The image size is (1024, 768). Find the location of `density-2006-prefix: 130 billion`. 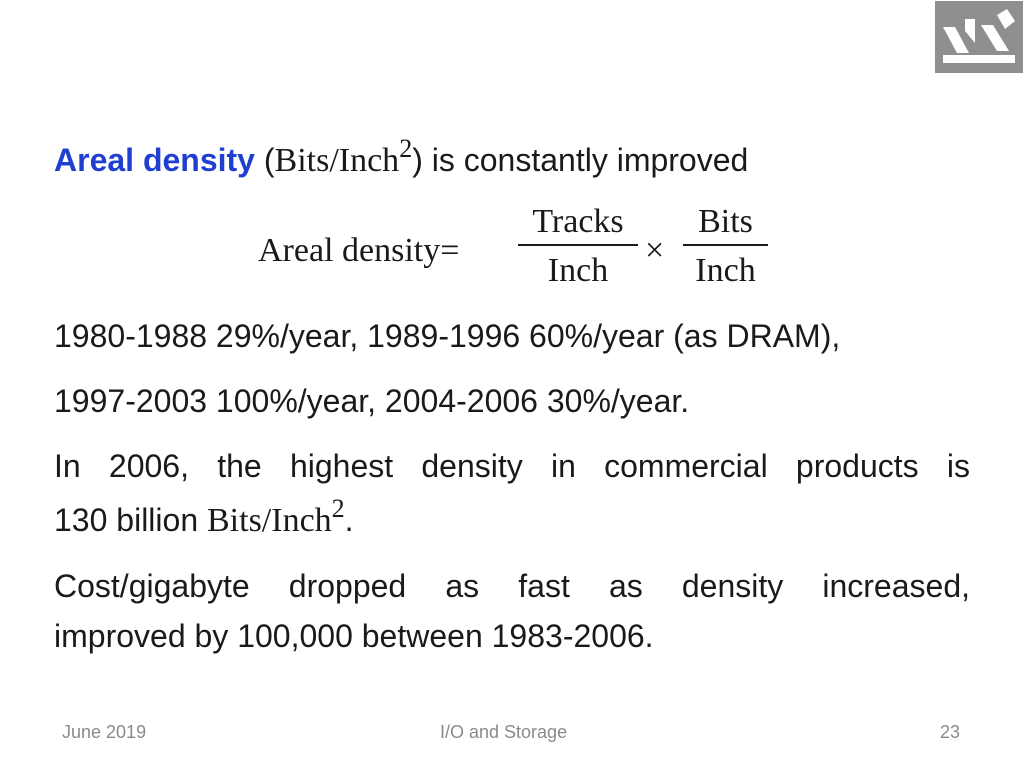

density-2006-prefix: 130 billion is located at coordinates (130, 520).